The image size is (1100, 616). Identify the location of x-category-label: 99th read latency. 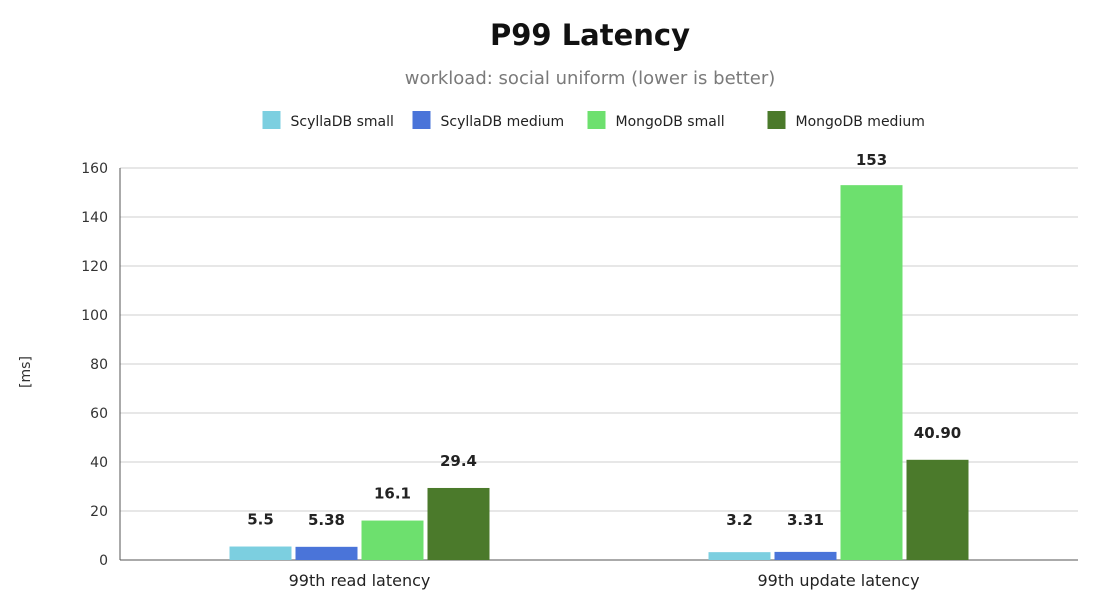
(360, 580).